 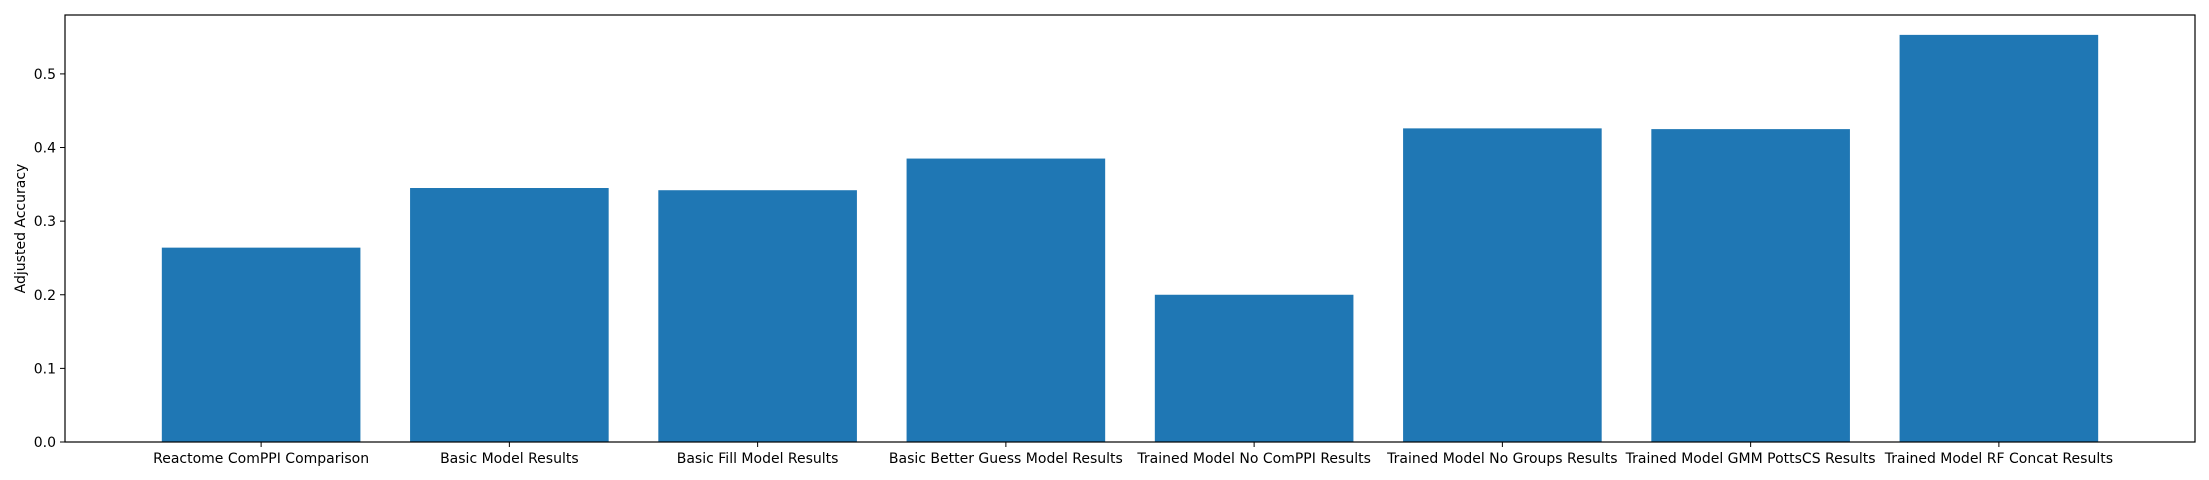 What do you see at coordinates (1253, 459) in the screenshot?
I see `x-tick-label: Trained Model No ComPPI Results` at bounding box center [1253, 459].